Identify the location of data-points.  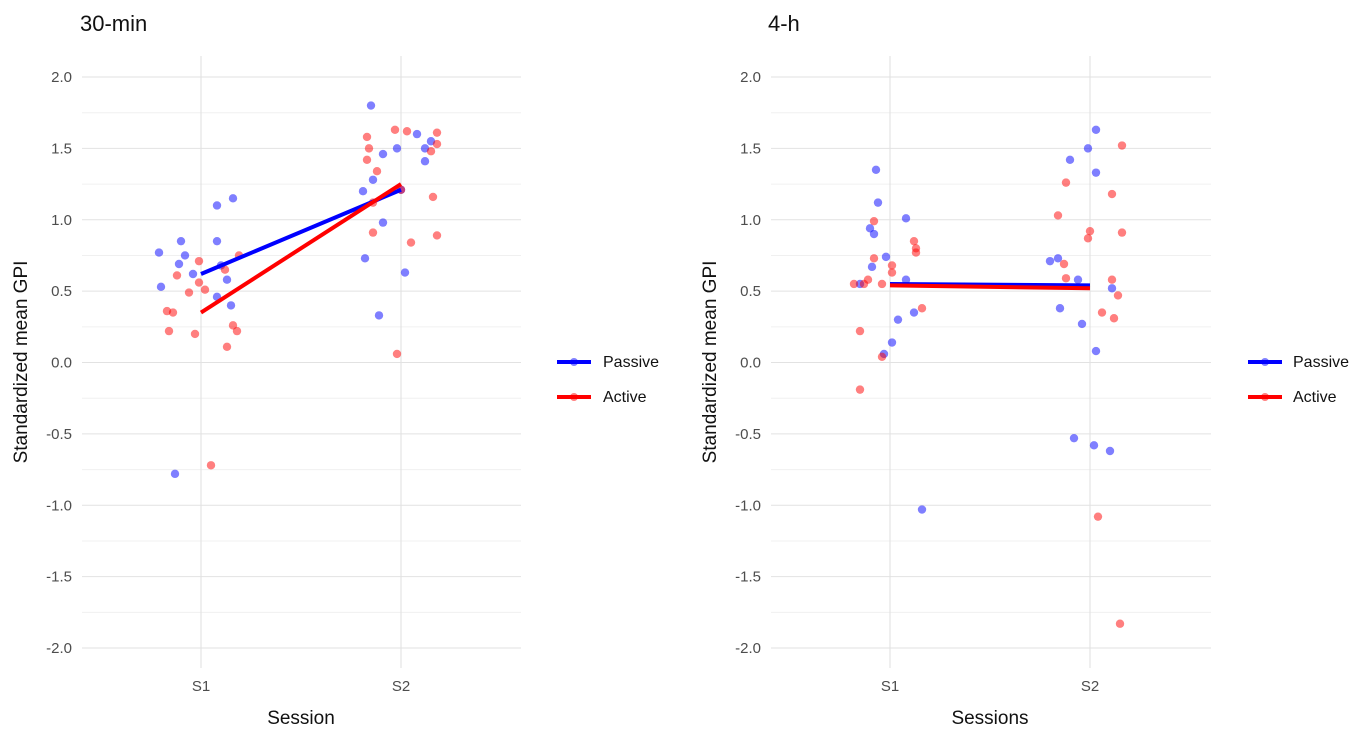
(988, 376).